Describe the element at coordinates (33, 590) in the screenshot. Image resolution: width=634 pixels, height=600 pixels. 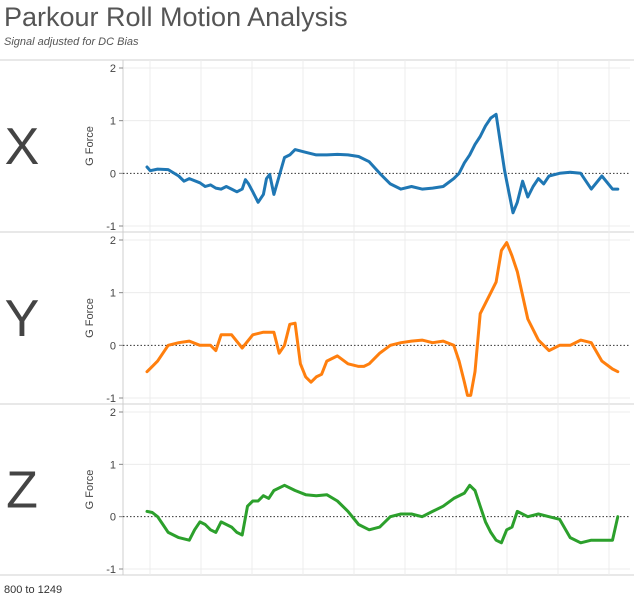
I see `range-footer: 800 to 1249` at that location.